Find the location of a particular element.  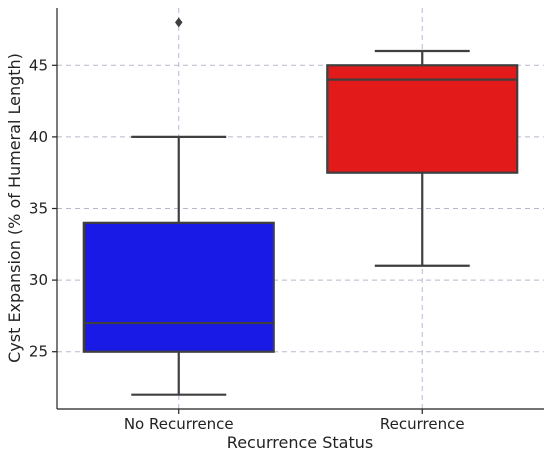

y-tick-label: 35 is located at coordinates (38, 209).